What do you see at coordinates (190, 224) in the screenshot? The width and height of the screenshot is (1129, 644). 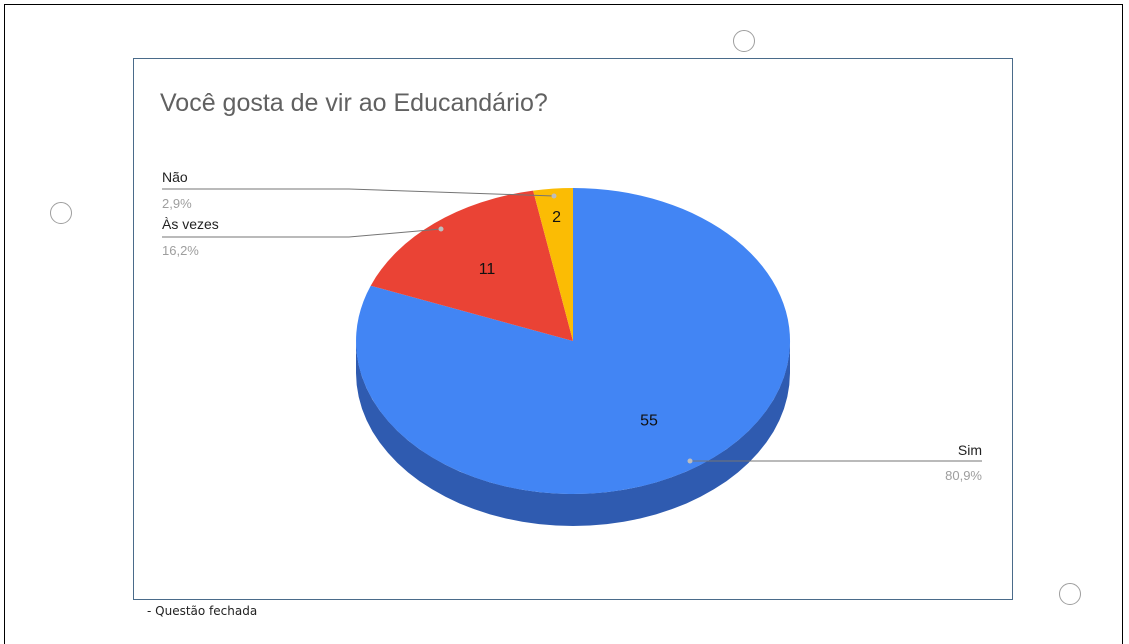 I see `slice-label-1: Às vezes` at bounding box center [190, 224].